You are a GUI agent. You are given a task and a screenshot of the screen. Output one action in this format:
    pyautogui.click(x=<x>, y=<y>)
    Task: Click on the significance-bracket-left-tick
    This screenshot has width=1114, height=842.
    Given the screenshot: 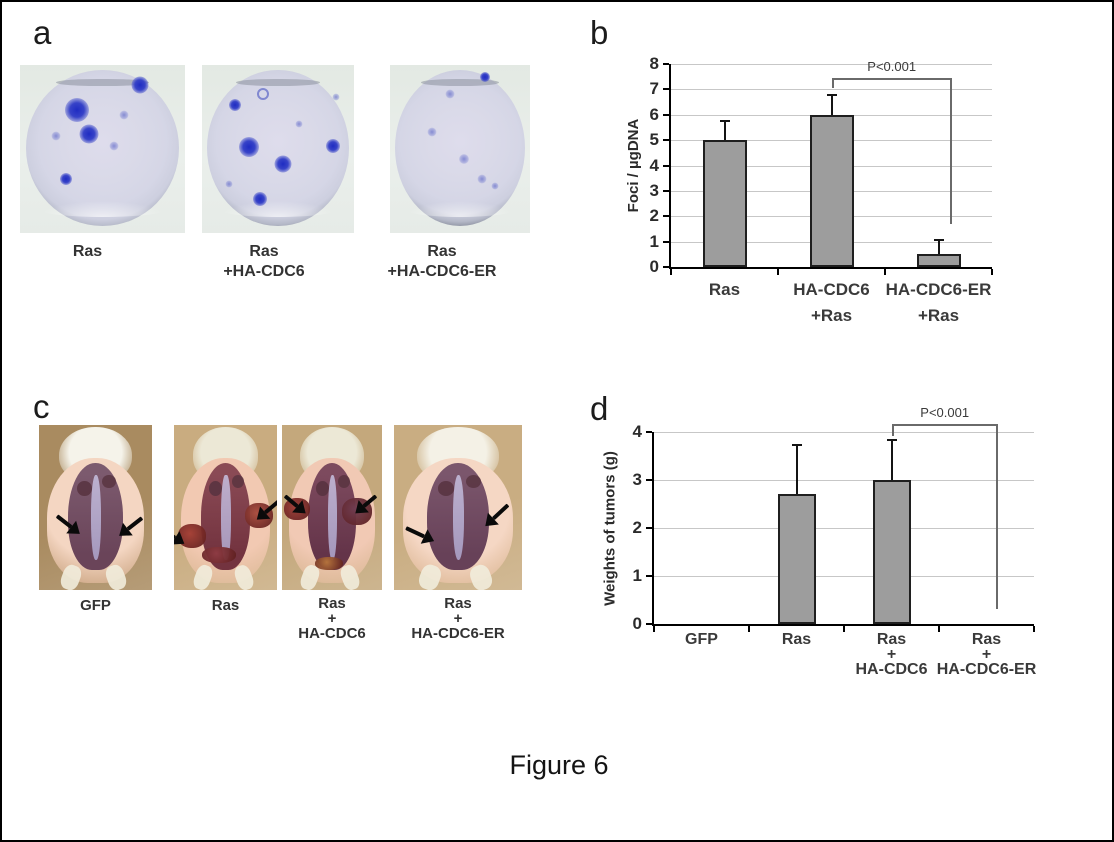 What is the action you would take?
    pyautogui.click(x=892, y=429)
    